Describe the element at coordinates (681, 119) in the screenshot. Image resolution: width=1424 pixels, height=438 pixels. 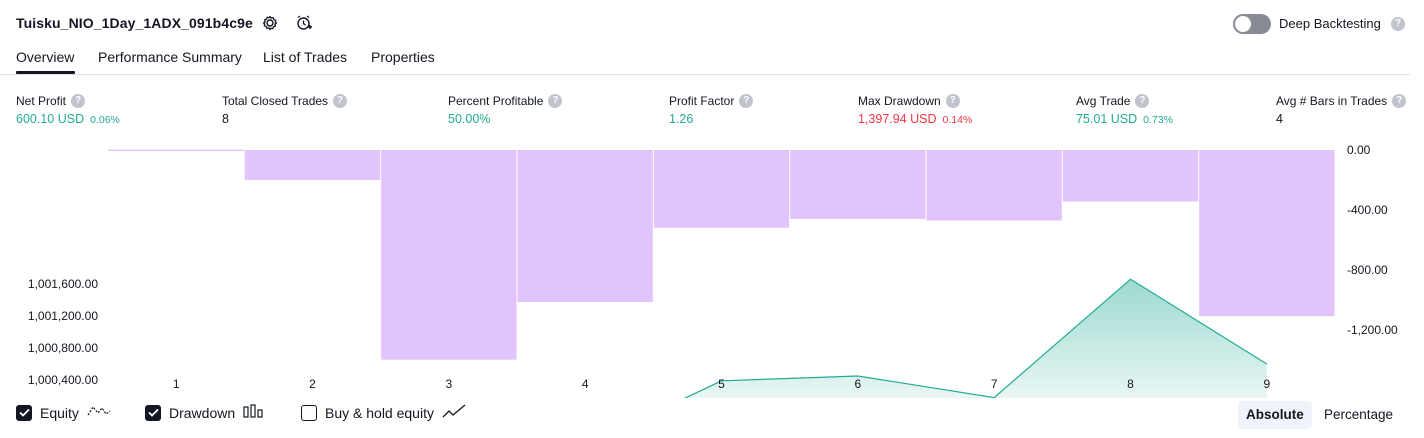
I see `metric-value: 1.26` at that location.